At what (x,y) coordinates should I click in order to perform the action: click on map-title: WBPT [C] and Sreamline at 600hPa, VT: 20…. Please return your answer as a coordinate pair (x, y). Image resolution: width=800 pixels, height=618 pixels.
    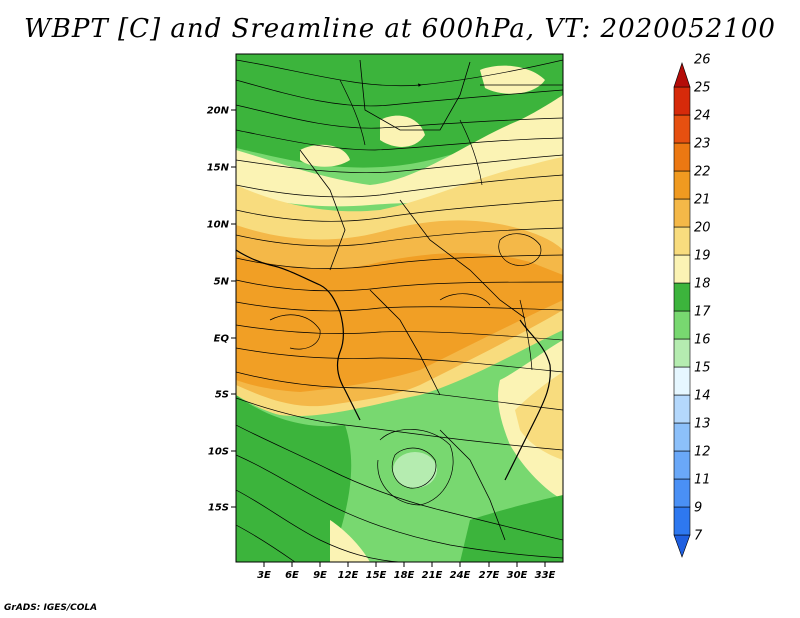
    Looking at the image, I should click on (400, 29).